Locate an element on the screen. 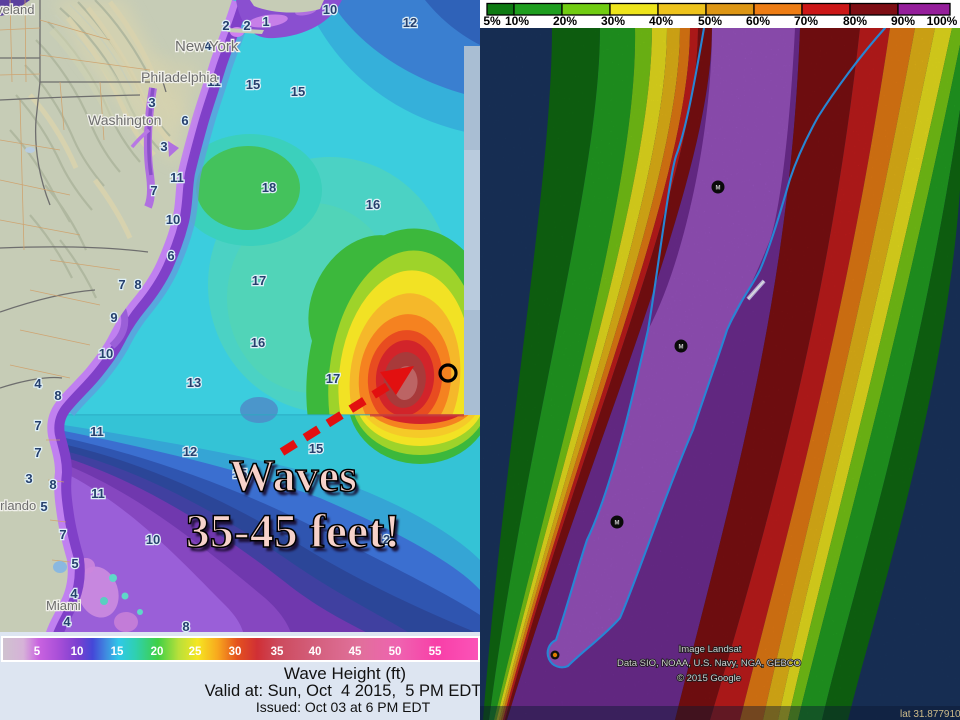 The height and width of the screenshot is (720, 960). svg-text: Washington is located at coordinates (124, 120).